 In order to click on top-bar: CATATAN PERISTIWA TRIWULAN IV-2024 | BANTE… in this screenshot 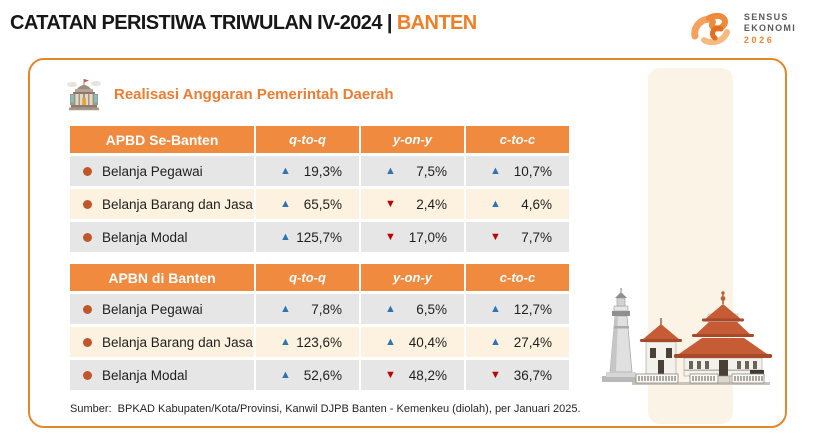, I will do `click(407, 24)`.